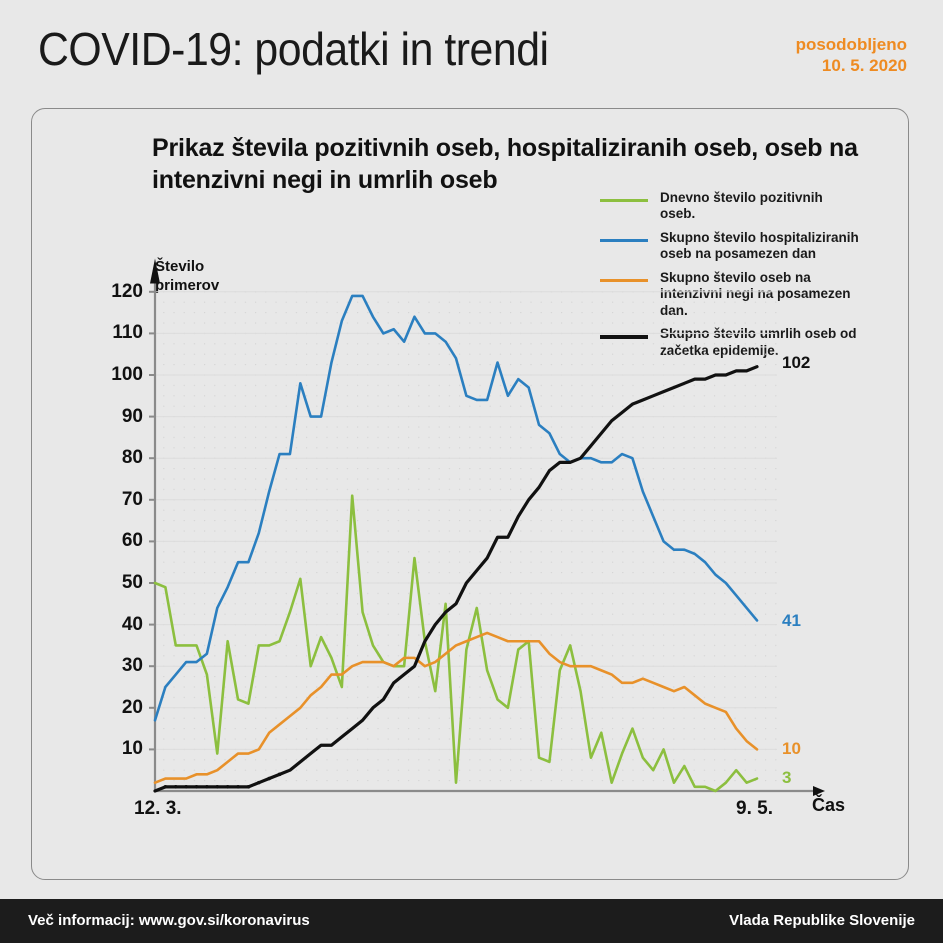 This screenshot has height=943, width=943. Describe the element at coordinates (127, 333) in the screenshot. I see `y-axis-tick-label: 110` at that location.